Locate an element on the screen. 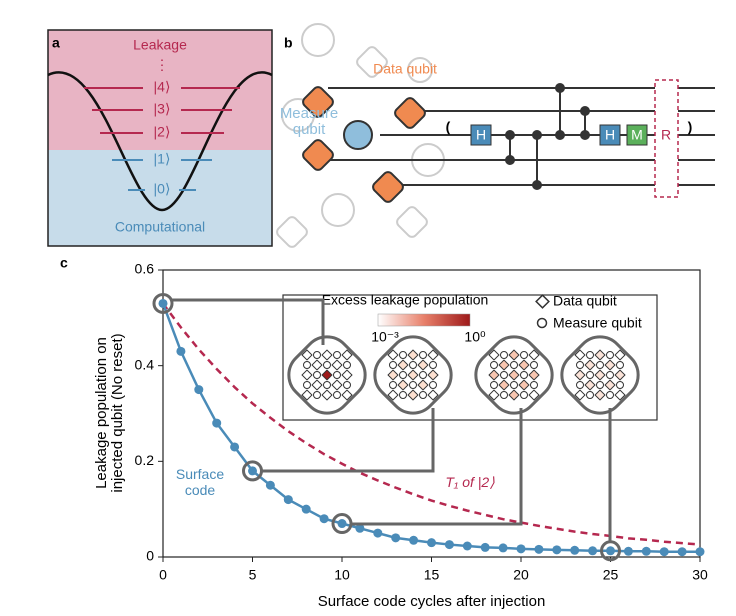 The height and width of the screenshot is (616, 736). y-tick-label: 0.4 is located at coordinates (145, 364).